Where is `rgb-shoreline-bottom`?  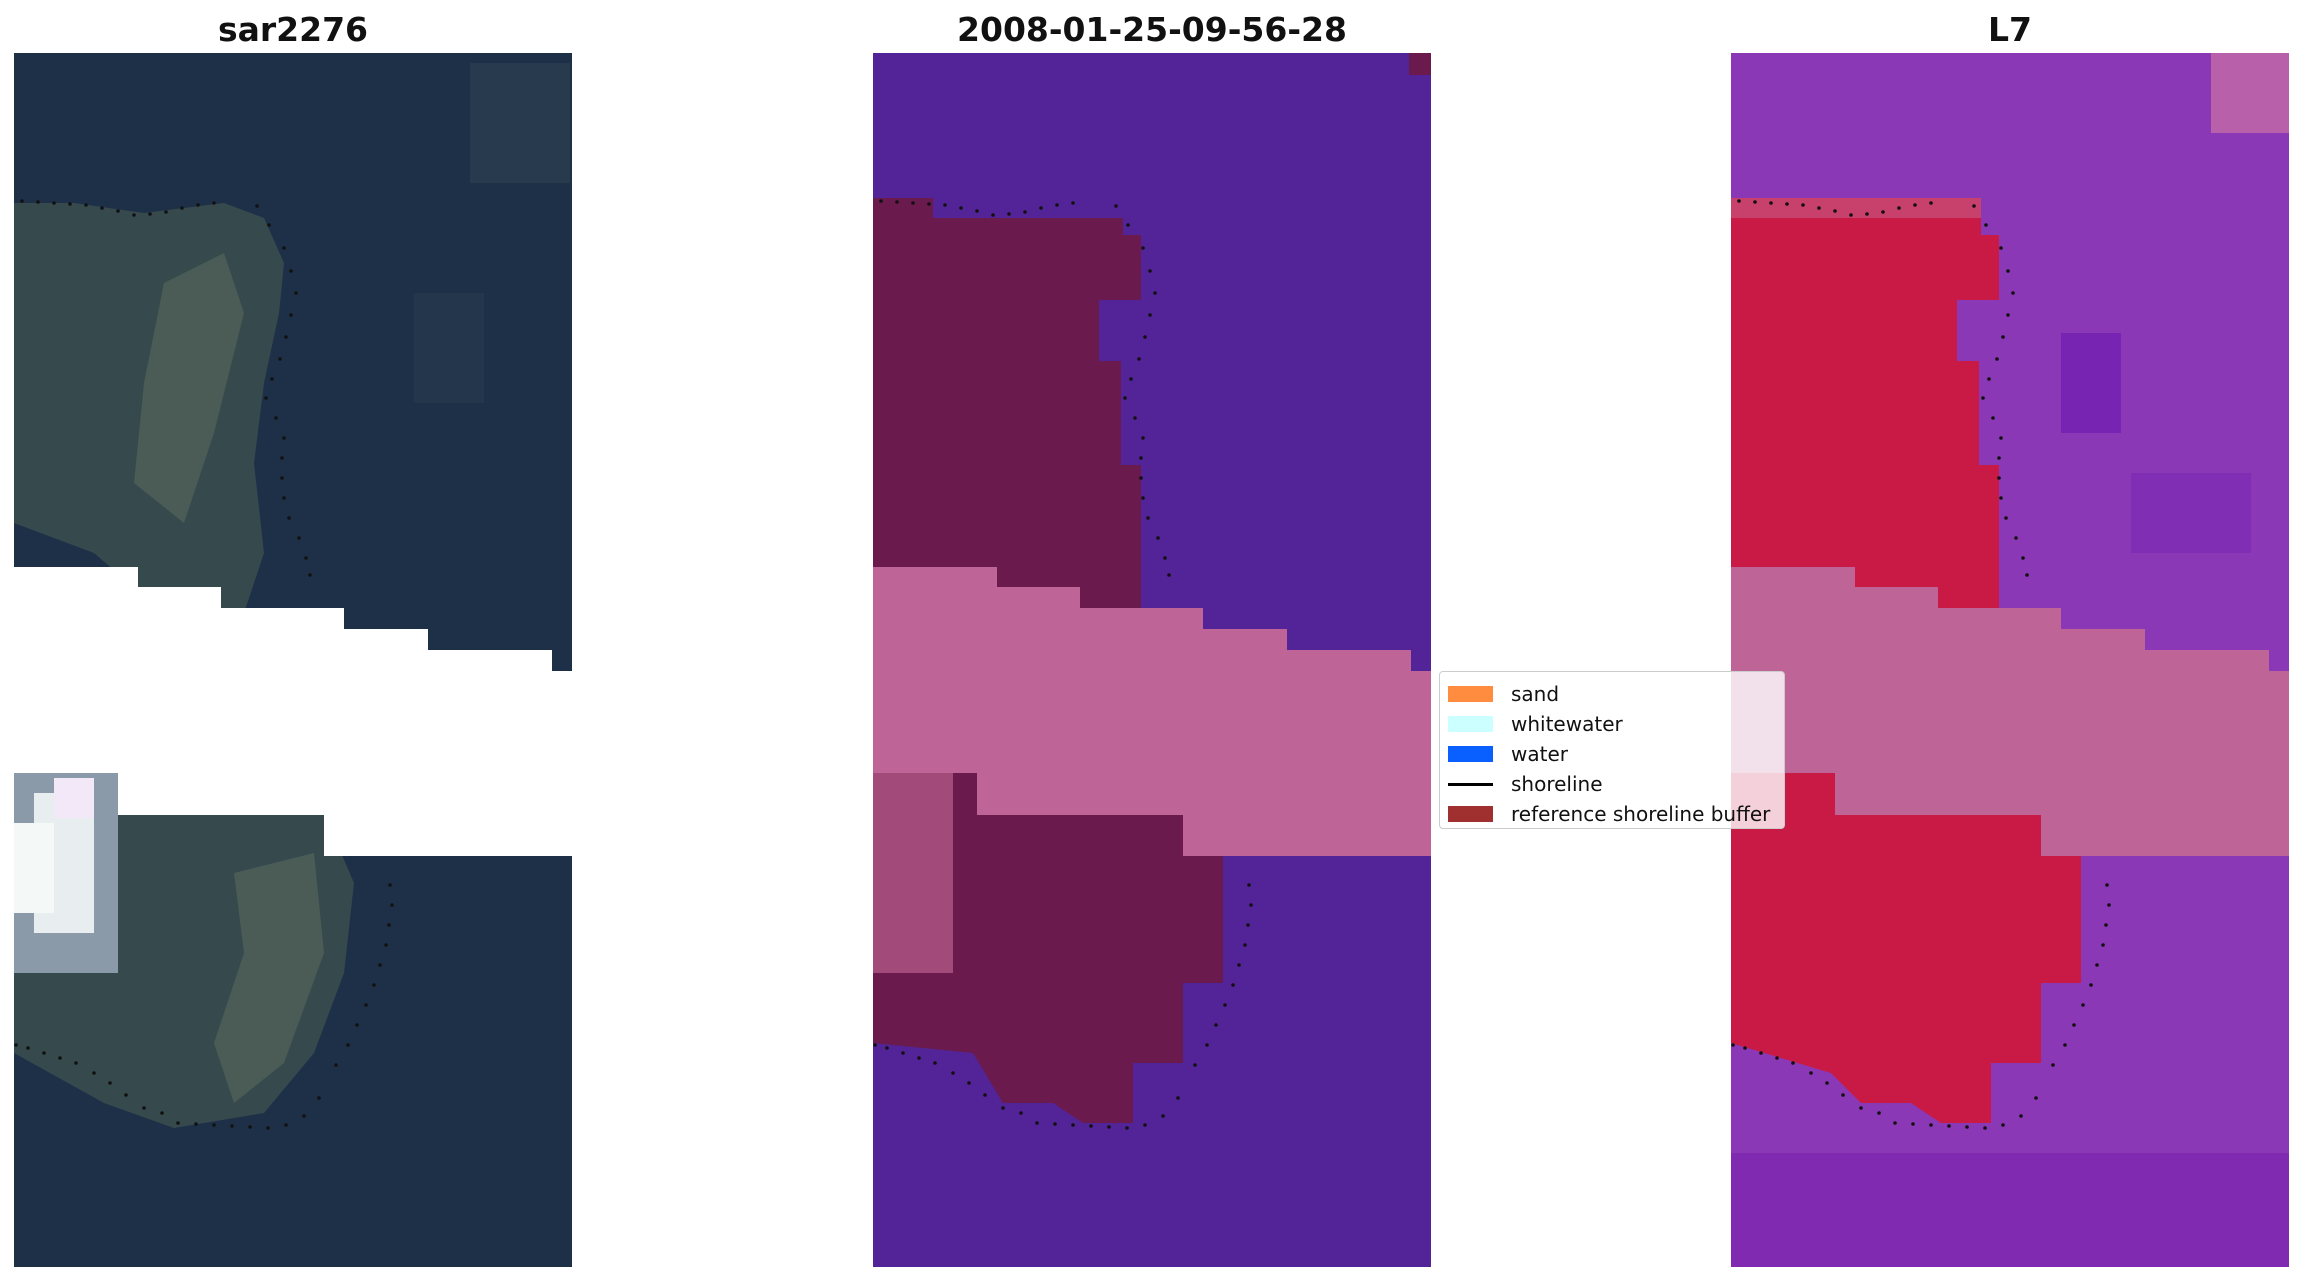 rgb-shoreline-bottom is located at coordinates (204, 1006).